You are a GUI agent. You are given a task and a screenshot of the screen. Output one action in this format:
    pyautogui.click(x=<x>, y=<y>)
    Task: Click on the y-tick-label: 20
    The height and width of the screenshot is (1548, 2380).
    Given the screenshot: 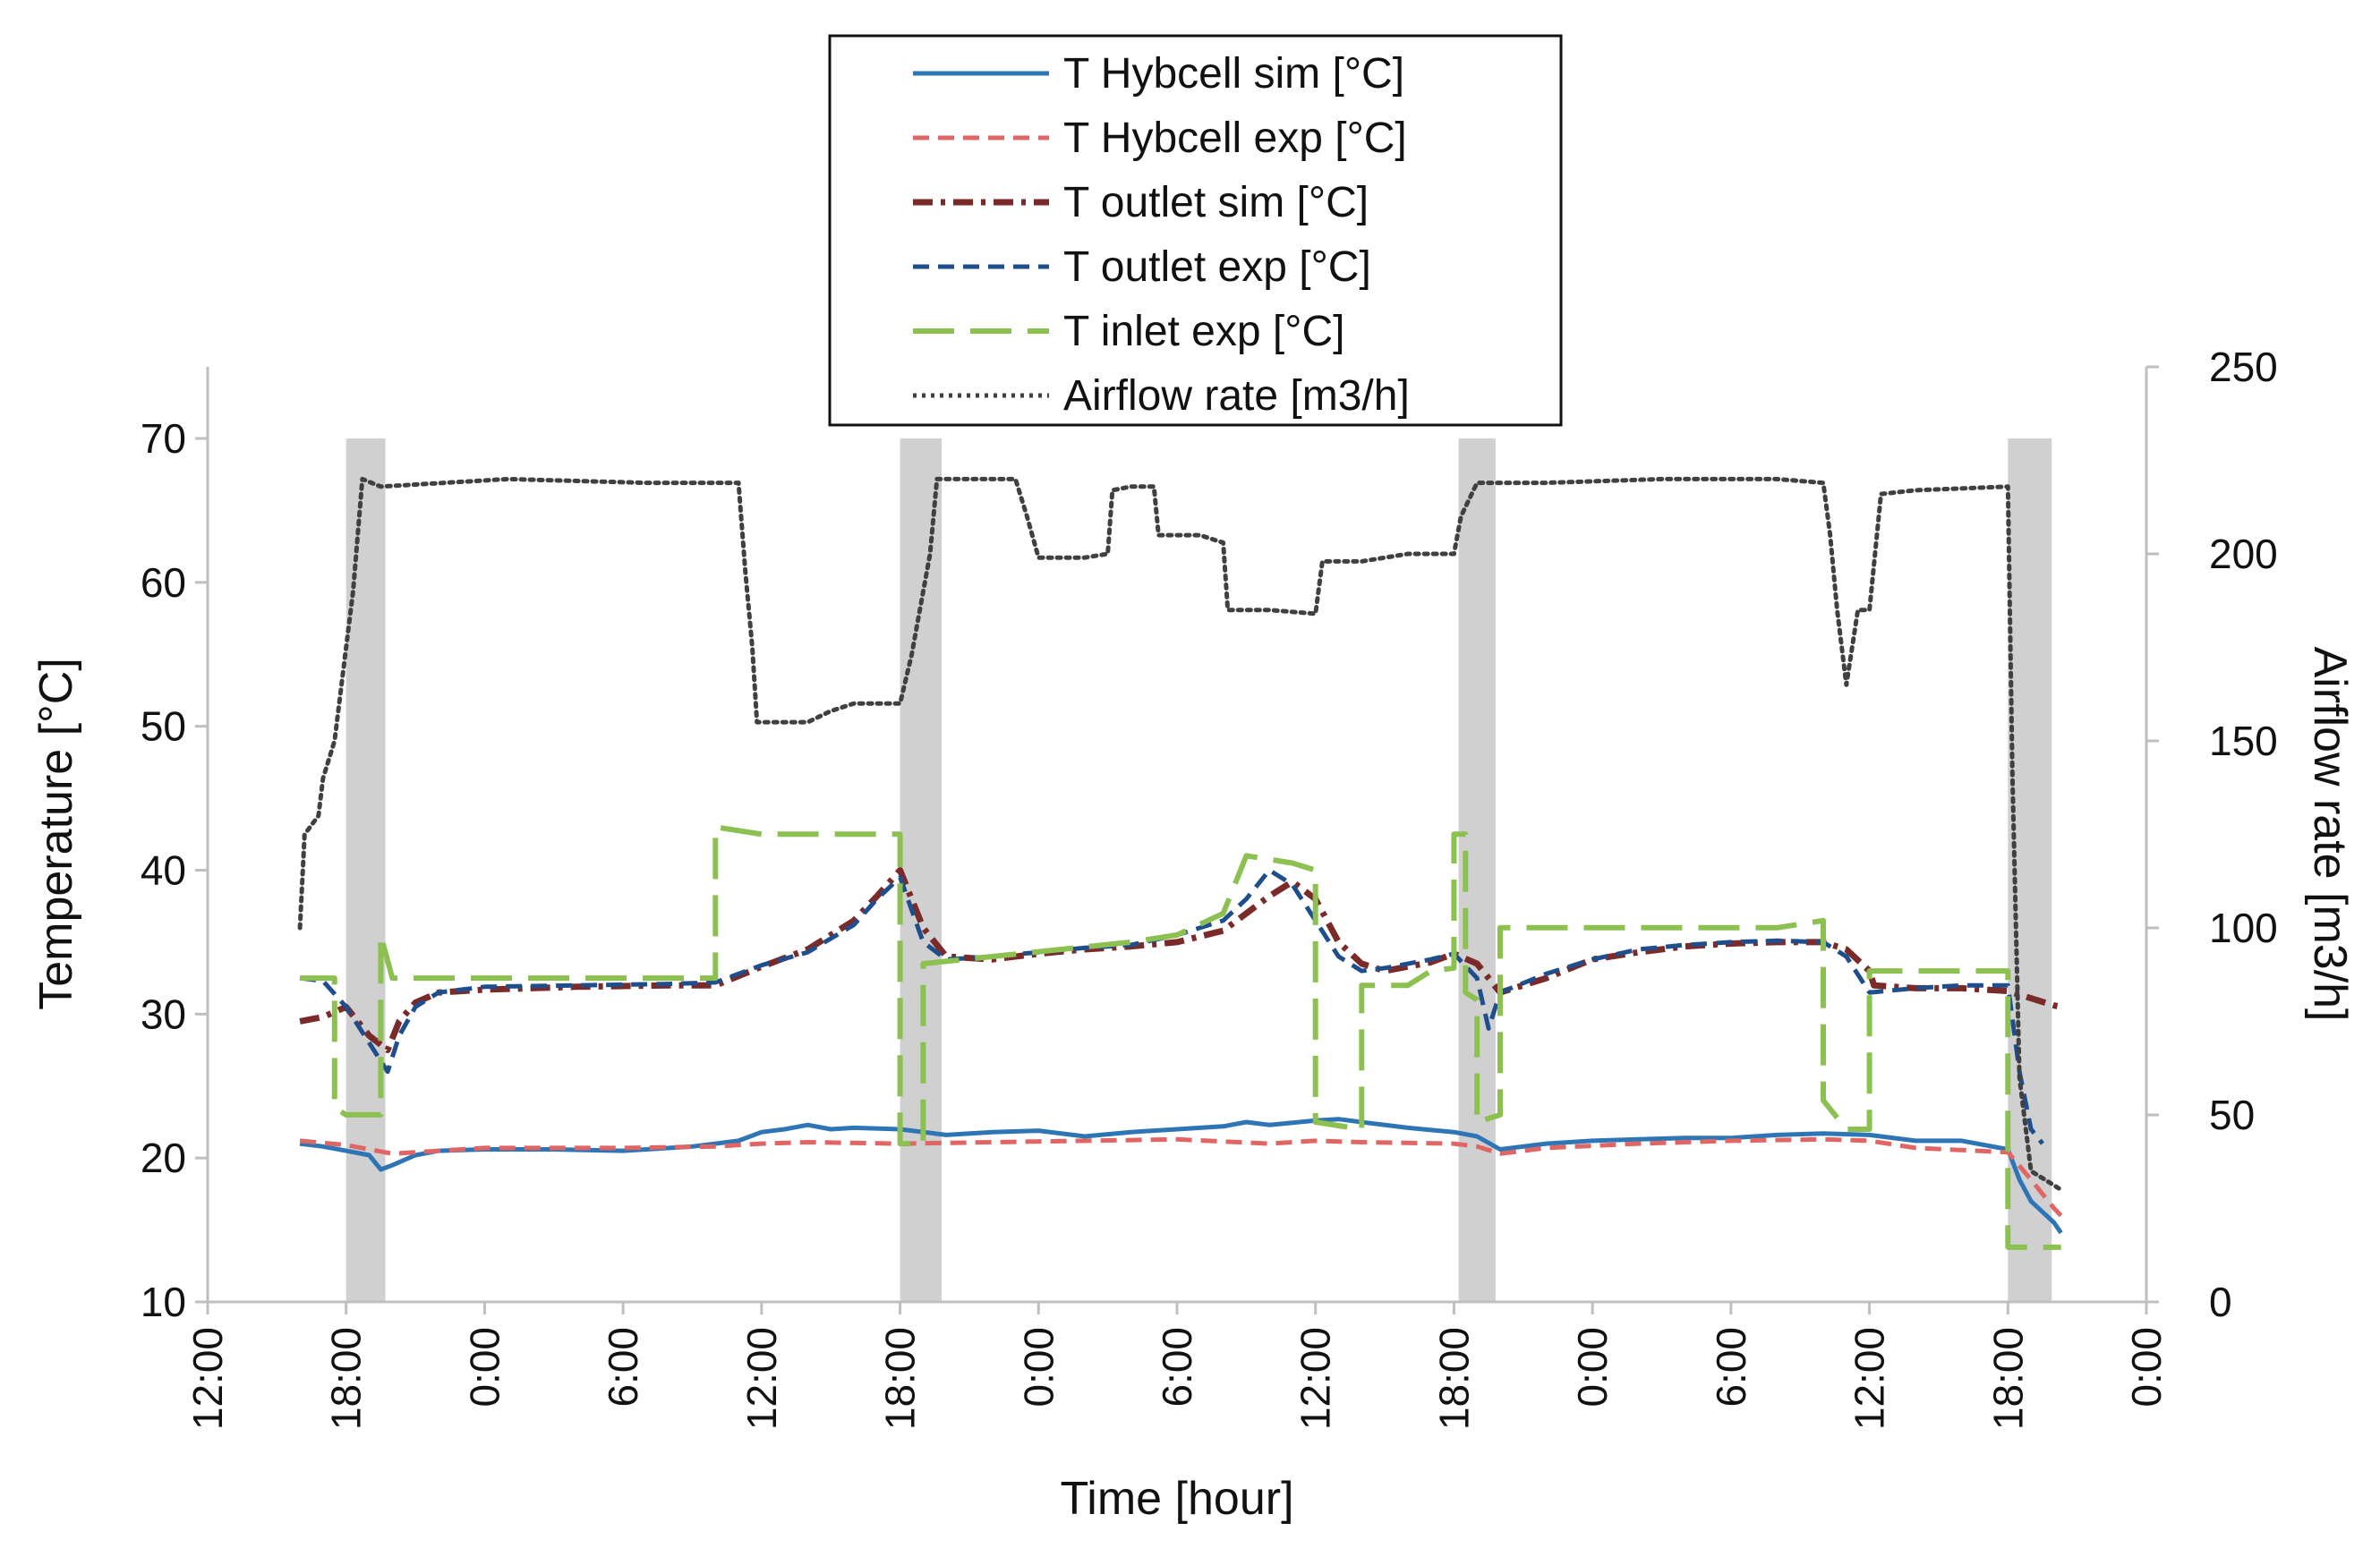 What is the action you would take?
    pyautogui.click(x=164, y=1158)
    